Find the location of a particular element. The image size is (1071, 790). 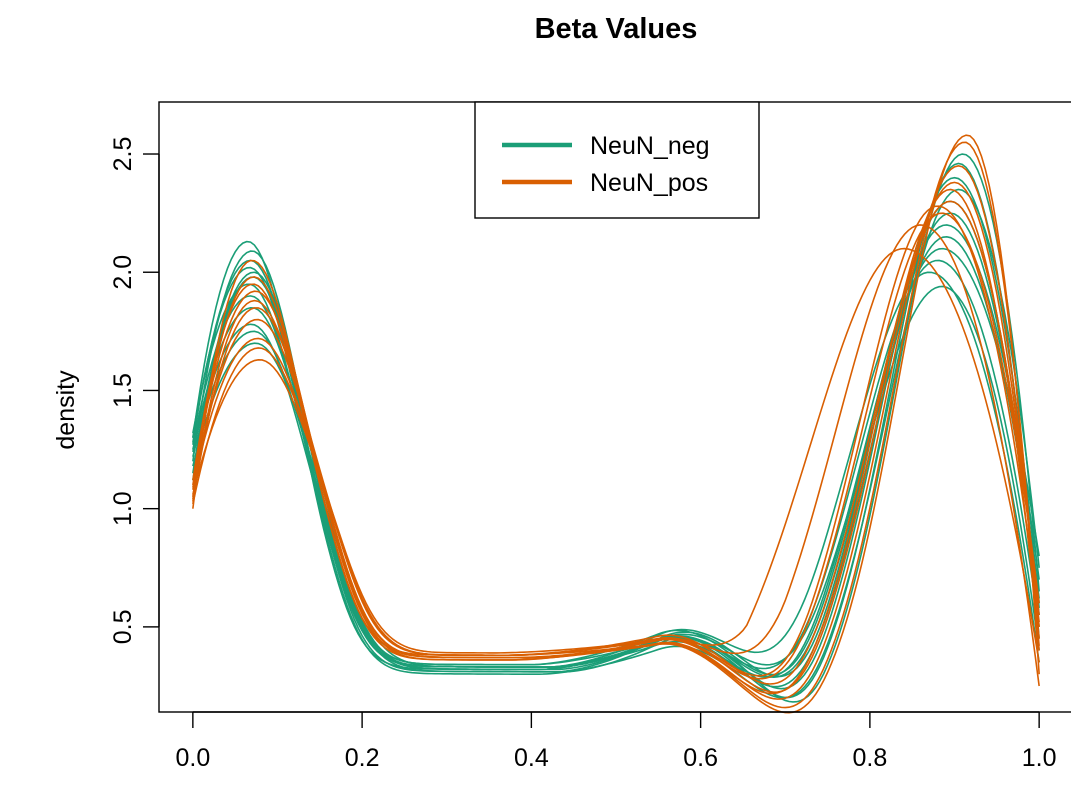

y-tick-label: 2.0 is located at coordinates (123, 272).